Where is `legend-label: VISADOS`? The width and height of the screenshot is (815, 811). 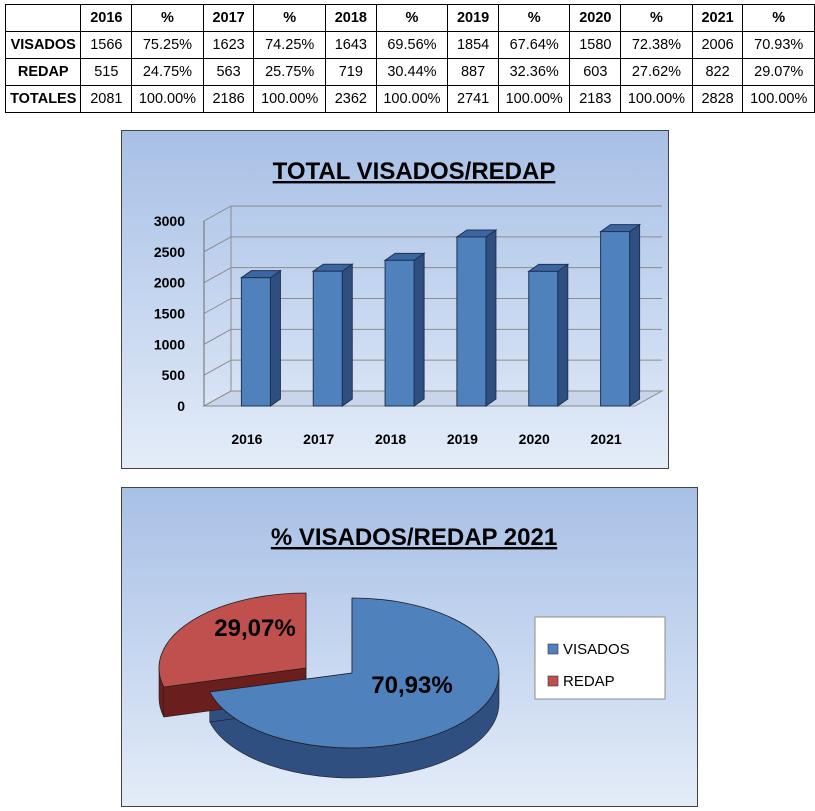 legend-label: VISADOS is located at coordinates (596, 649).